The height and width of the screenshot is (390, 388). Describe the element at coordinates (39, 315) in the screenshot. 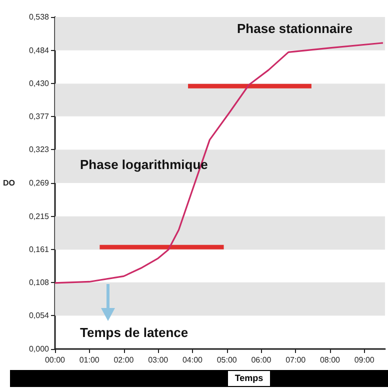

I see `y-tick-label: 0,054` at that location.